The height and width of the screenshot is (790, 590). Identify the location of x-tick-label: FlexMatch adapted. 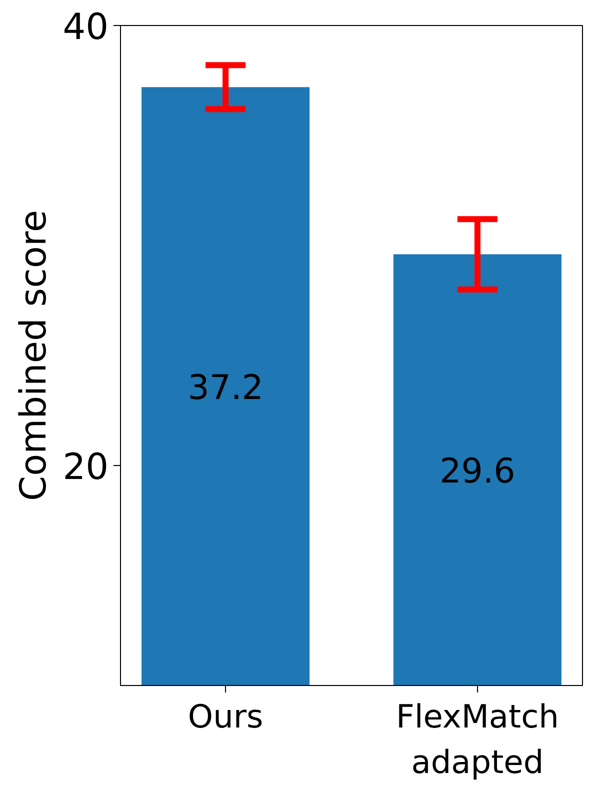
(477, 740).